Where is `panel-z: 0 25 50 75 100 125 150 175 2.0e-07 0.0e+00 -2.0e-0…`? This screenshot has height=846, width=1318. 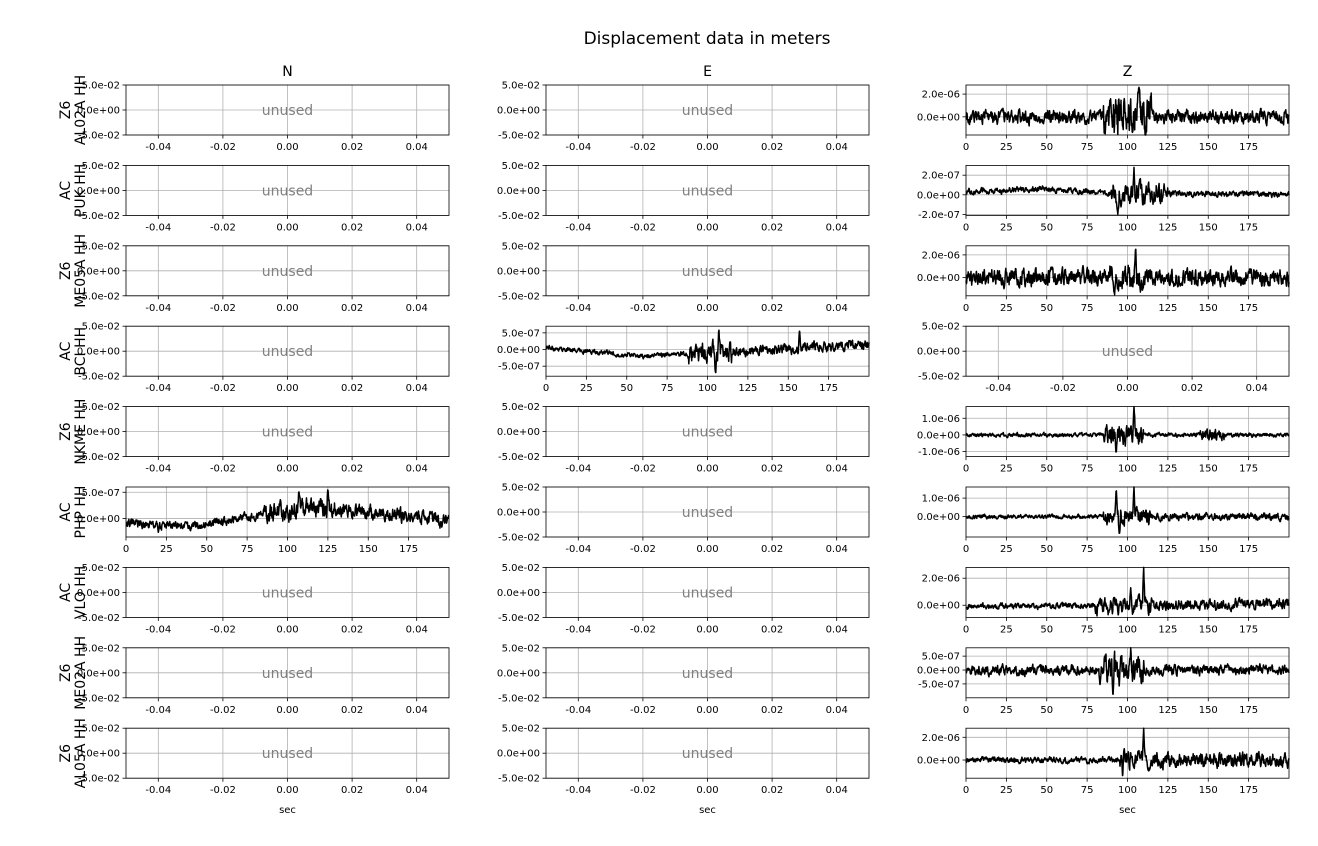 panel-z: 0 25 50 75 100 125 150 175 2.0e-07 0.0e+00 -2.0e-0… is located at coordinates (1103, 198).